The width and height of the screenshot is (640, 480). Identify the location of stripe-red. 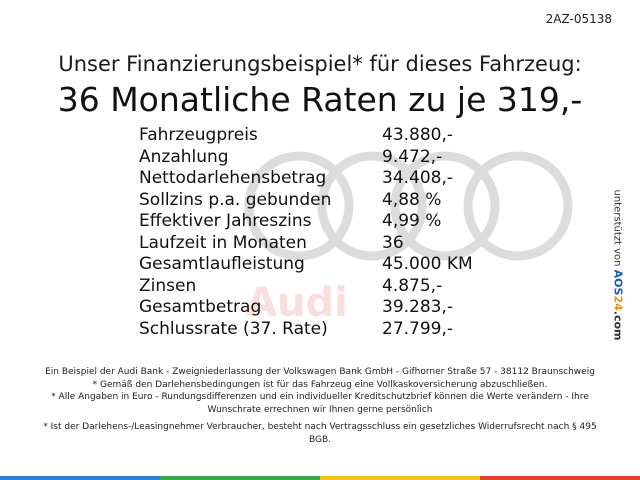
(560, 478).